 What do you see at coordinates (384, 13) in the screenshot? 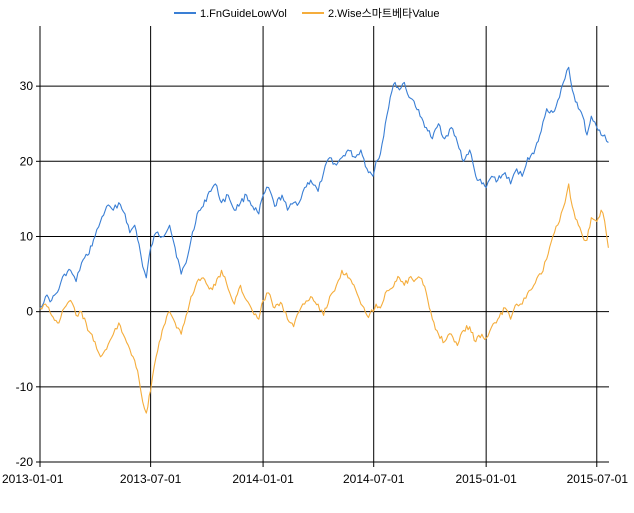
I see `legend-label-wise-value: 2.Wise스마트베타Value` at bounding box center [384, 13].